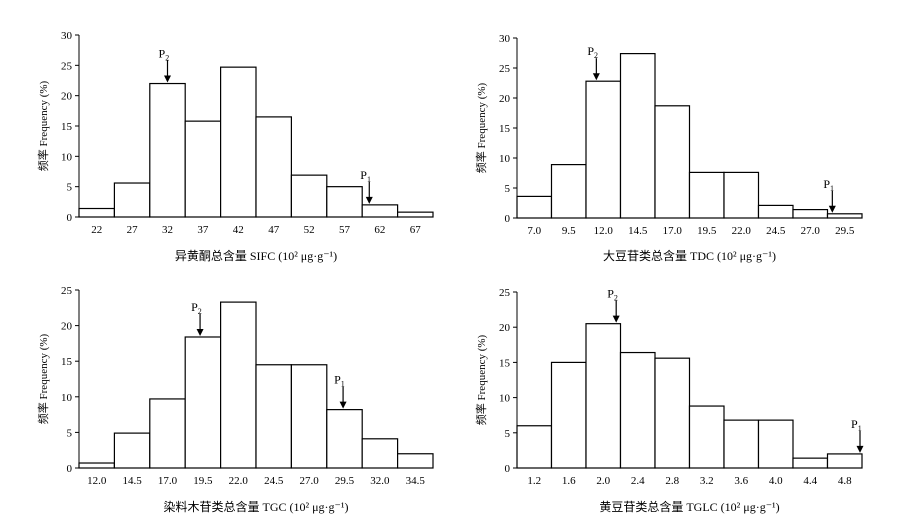 Image resolution: width=900 pixels, height=532 pixels. What do you see at coordinates (379, 230) in the screenshot?
I see `x-tick-label: 62` at bounding box center [379, 230].